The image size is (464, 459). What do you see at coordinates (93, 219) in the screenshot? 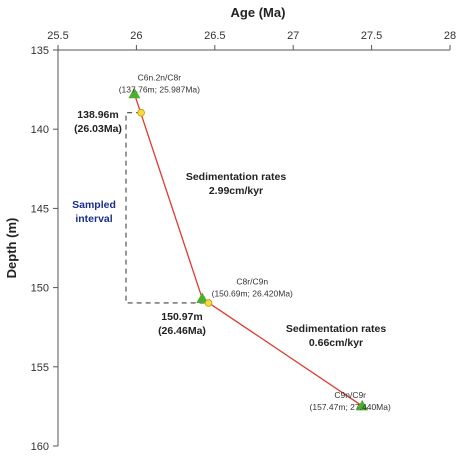
I see `sampled-interval-label: interval` at bounding box center [93, 219].